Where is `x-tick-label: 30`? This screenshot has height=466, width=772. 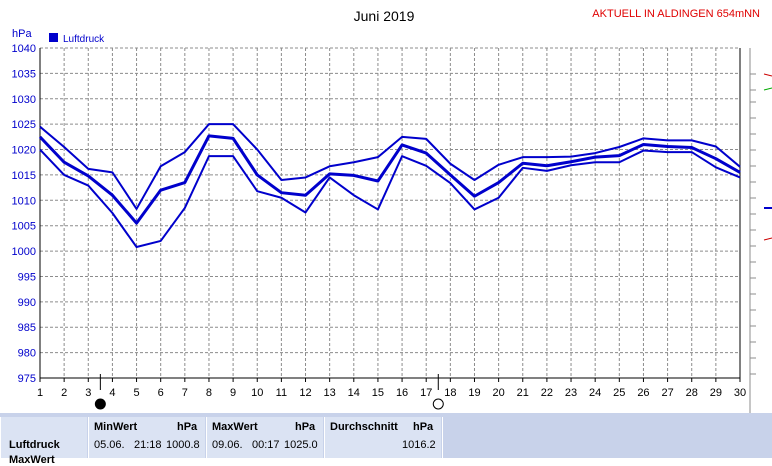
x-tick-label: 30 is located at coordinates (740, 393).